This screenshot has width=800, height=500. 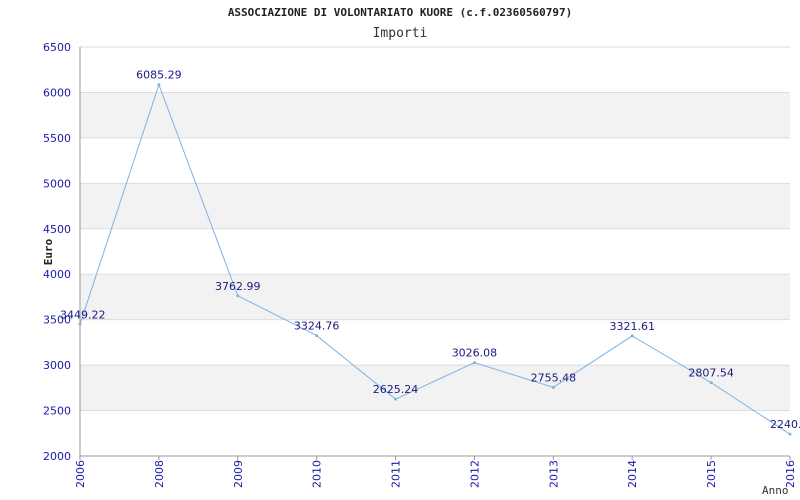 What do you see at coordinates (632, 474) in the screenshot?
I see `x-tick-label: 2014` at bounding box center [632, 474].